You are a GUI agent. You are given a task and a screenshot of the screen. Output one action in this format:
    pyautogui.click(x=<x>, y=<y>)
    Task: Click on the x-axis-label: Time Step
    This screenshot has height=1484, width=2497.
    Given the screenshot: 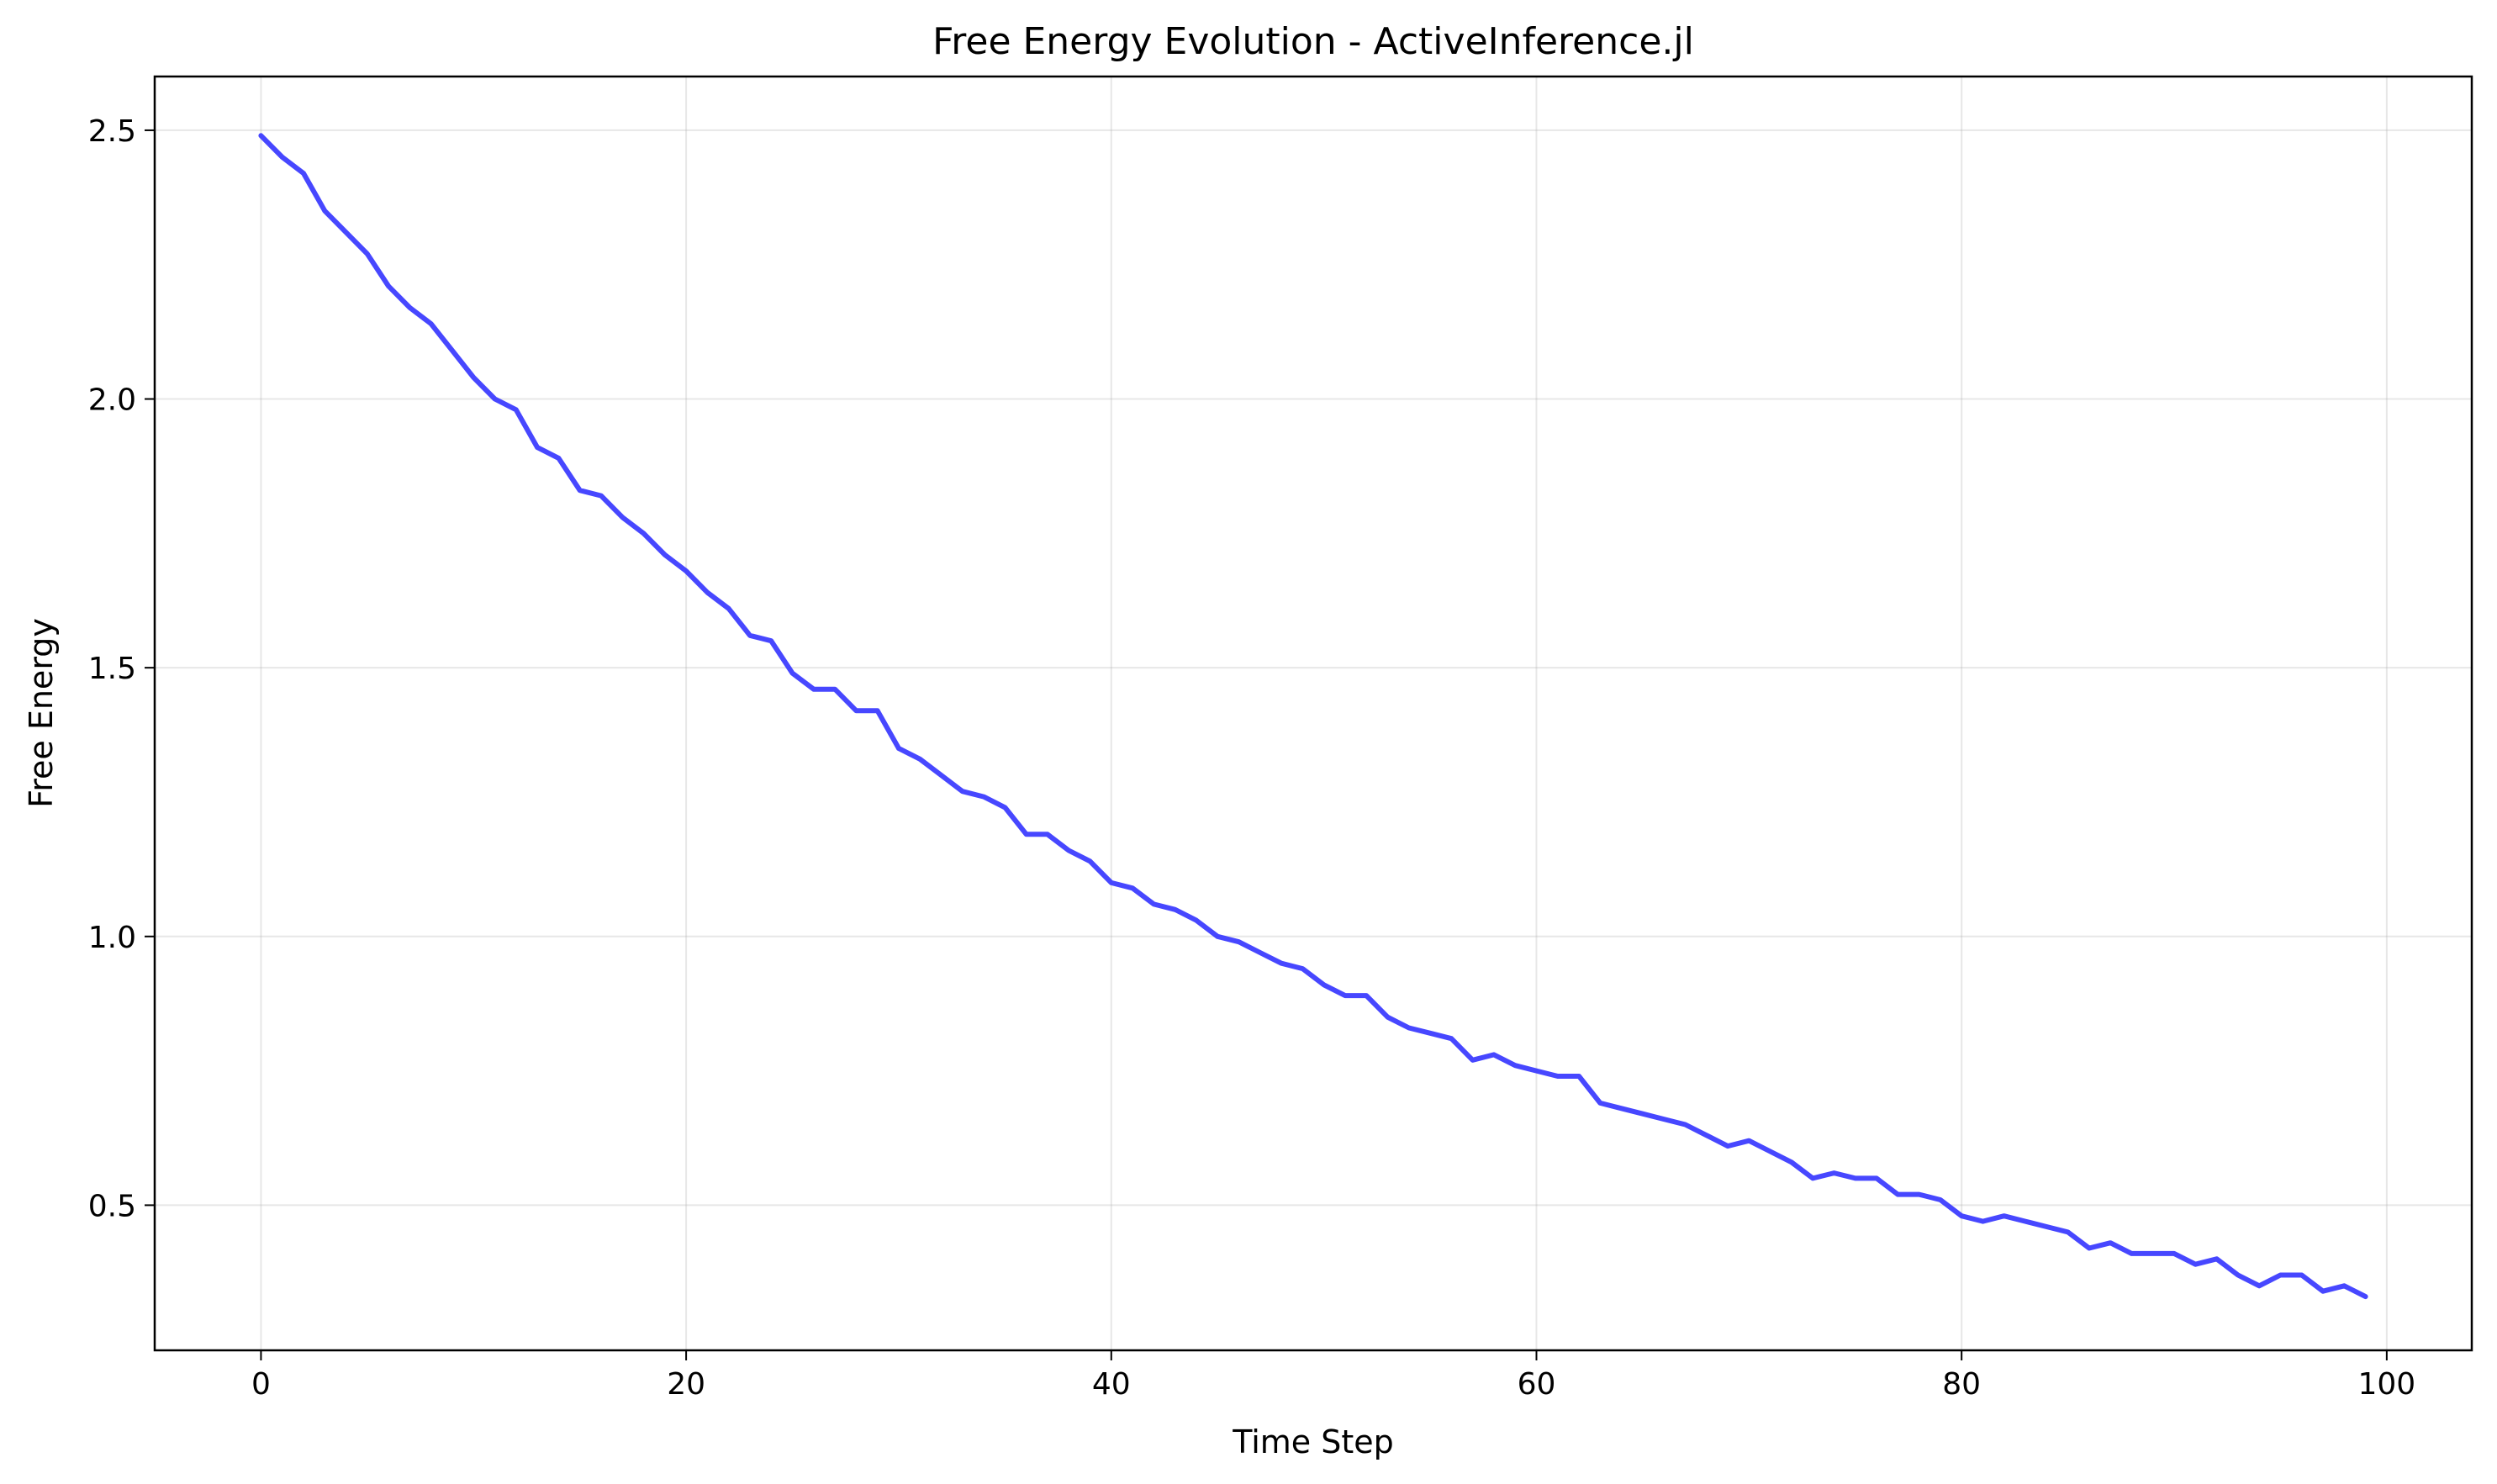 What is the action you would take?
    pyautogui.click(x=1313, y=1441)
    